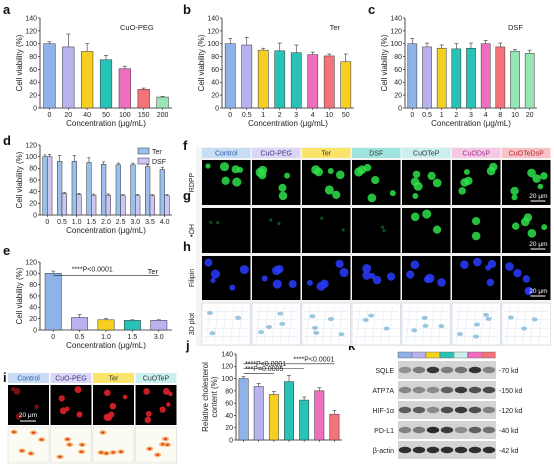 This screenshot has height=467, width=554. Describe the element at coordinates (214, 396) in the screenshot. I see `y-axis-label-line2: content (%)` at that location.